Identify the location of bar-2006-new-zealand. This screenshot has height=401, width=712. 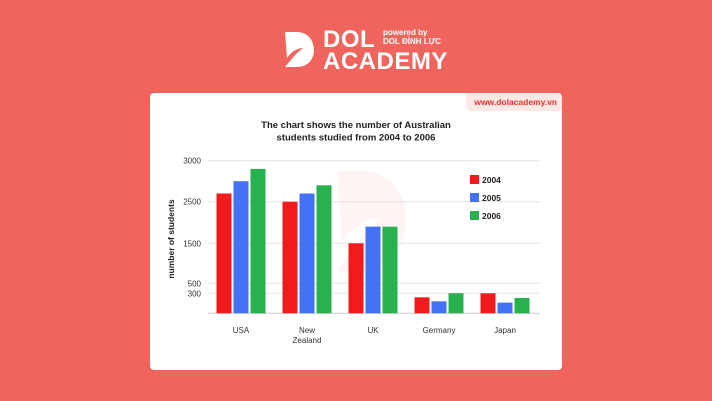
(324, 249).